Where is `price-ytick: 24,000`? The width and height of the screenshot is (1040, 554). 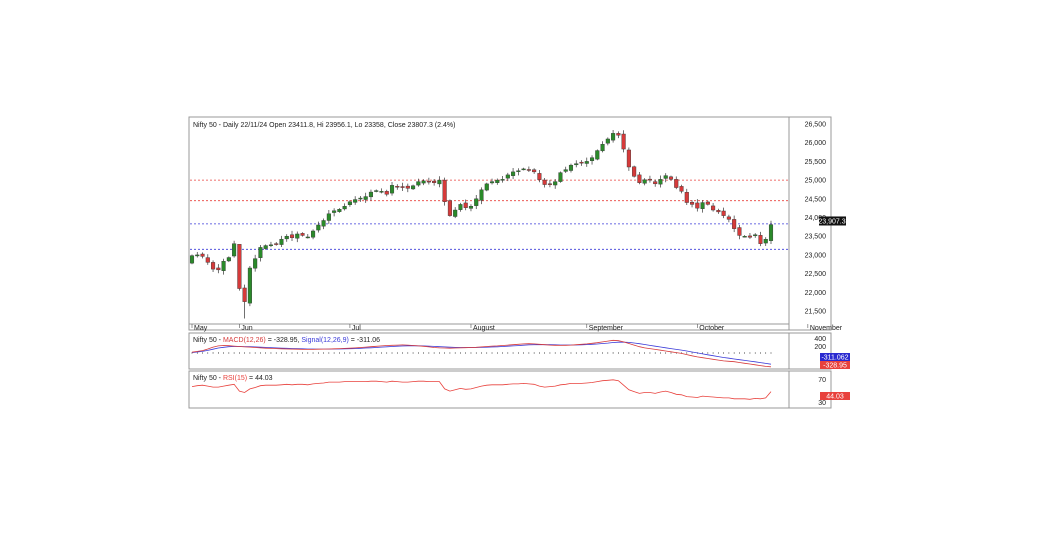
price-ytick: 24,000 is located at coordinates (816, 218).